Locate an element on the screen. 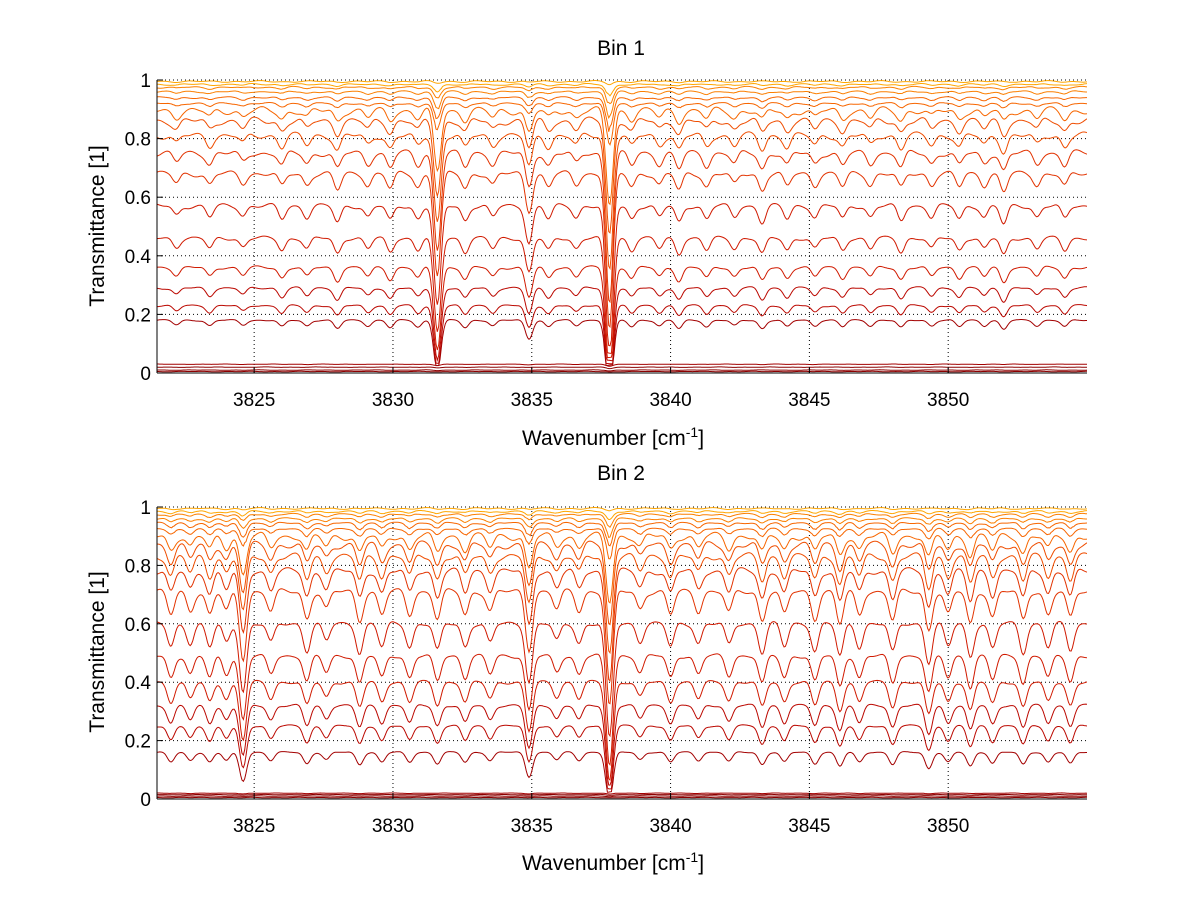 This screenshot has width=1200, height=901. subplot-title: Bin 2 is located at coordinates (621, 473).